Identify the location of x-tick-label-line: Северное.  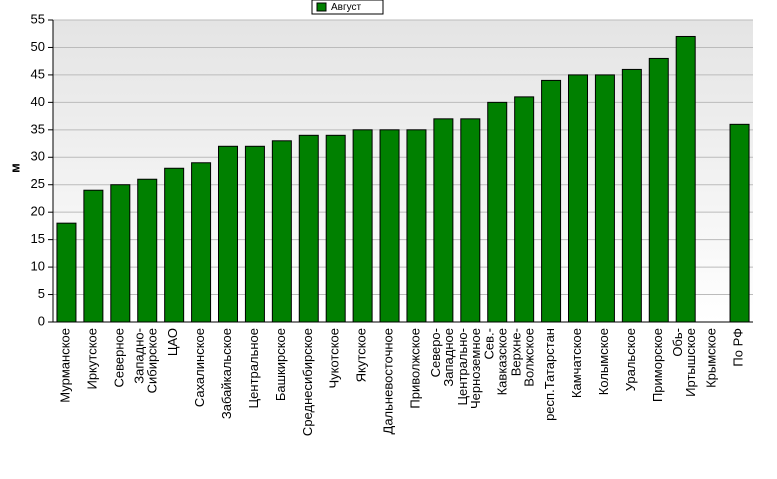
(119, 357).